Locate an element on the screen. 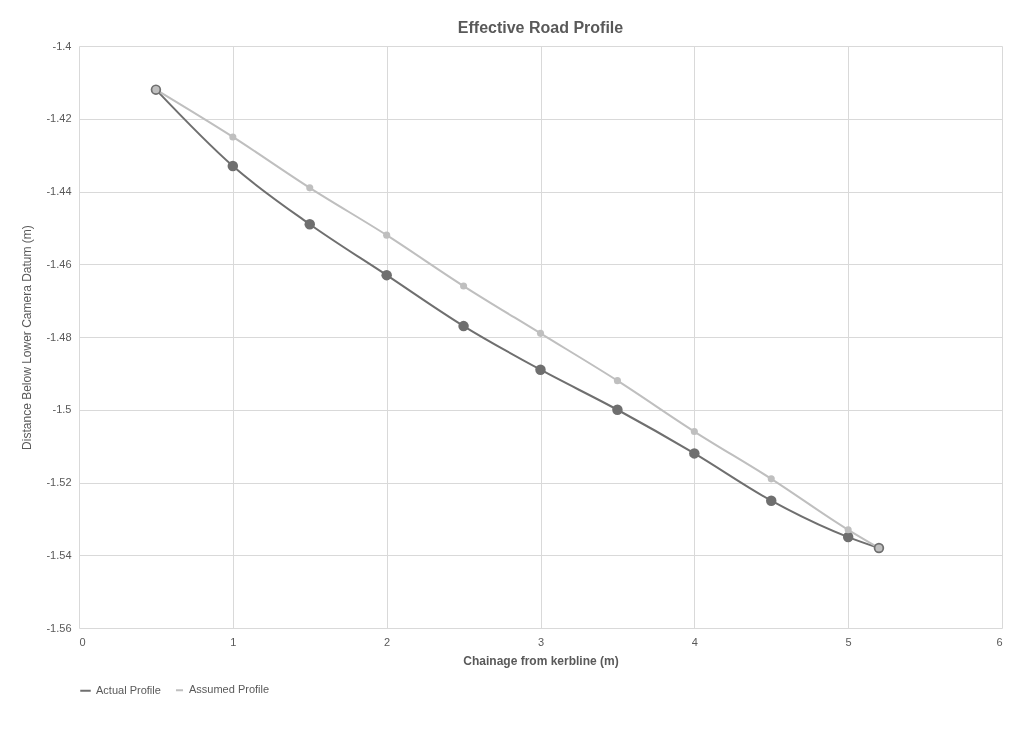  y-tick-label: -1.4 is located at coordinates (62, 45).